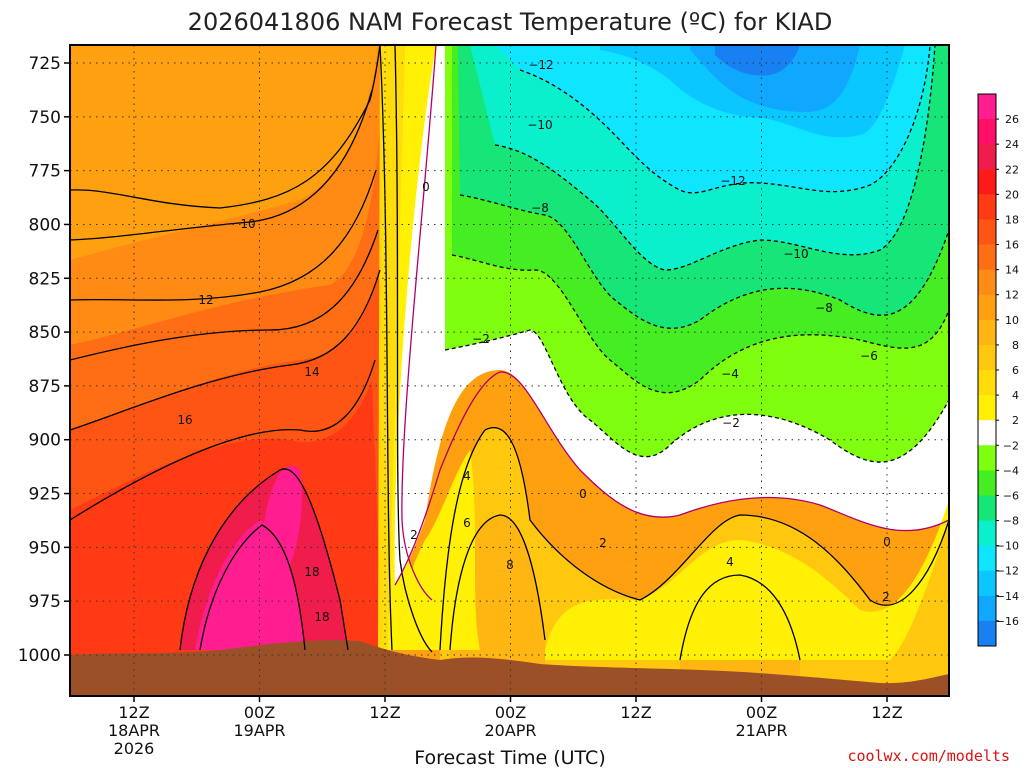 This screenshot has width=1024, height=768. I want to click on x-tick-year: 2026, so click(134, 748).